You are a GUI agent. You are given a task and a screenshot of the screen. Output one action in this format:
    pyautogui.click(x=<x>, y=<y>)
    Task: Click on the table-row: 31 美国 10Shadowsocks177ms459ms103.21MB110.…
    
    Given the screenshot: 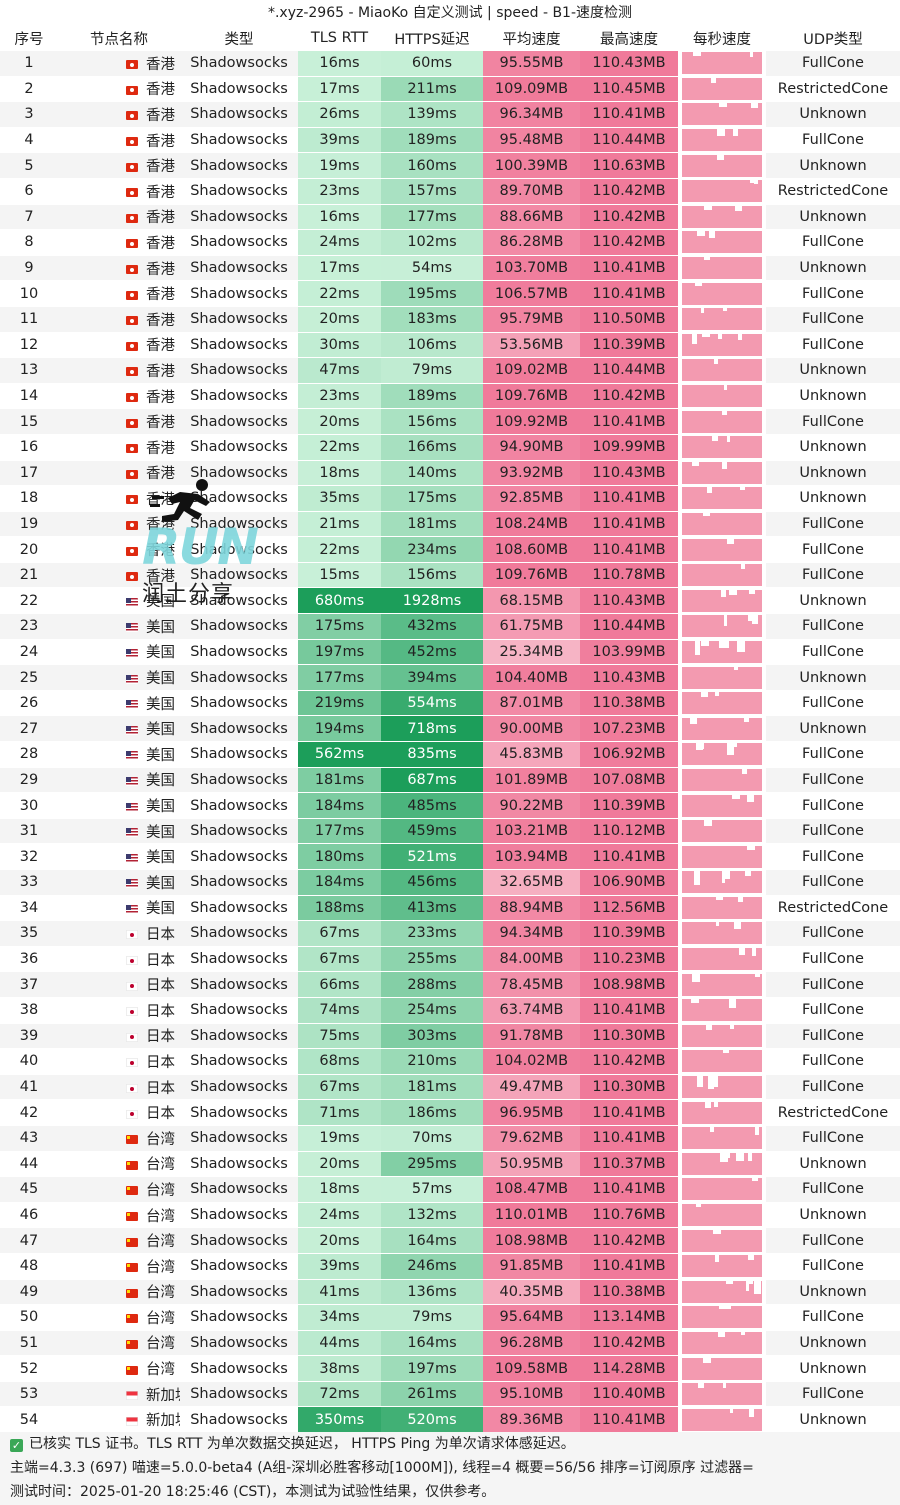 What is the action you would take?
    pyautogui.click(x=450, y=831)
    